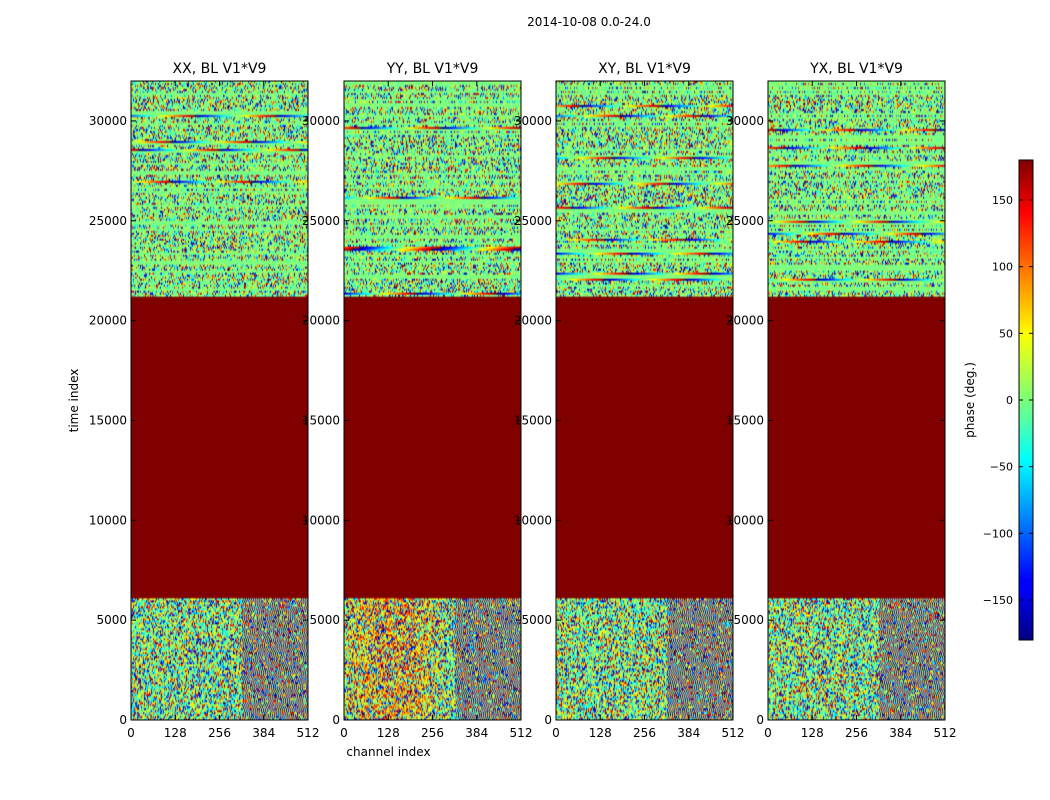  I want to click on colorbar-tick-label: 100, so click(1002, 267).